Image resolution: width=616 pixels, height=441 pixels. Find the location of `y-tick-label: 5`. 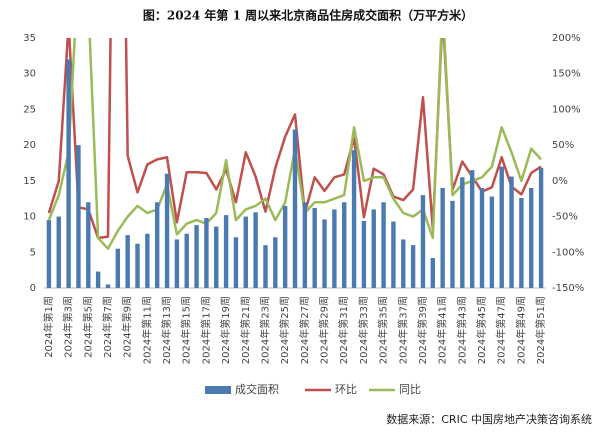

y-tick-label: 5 is located at coordinates (33, 252).